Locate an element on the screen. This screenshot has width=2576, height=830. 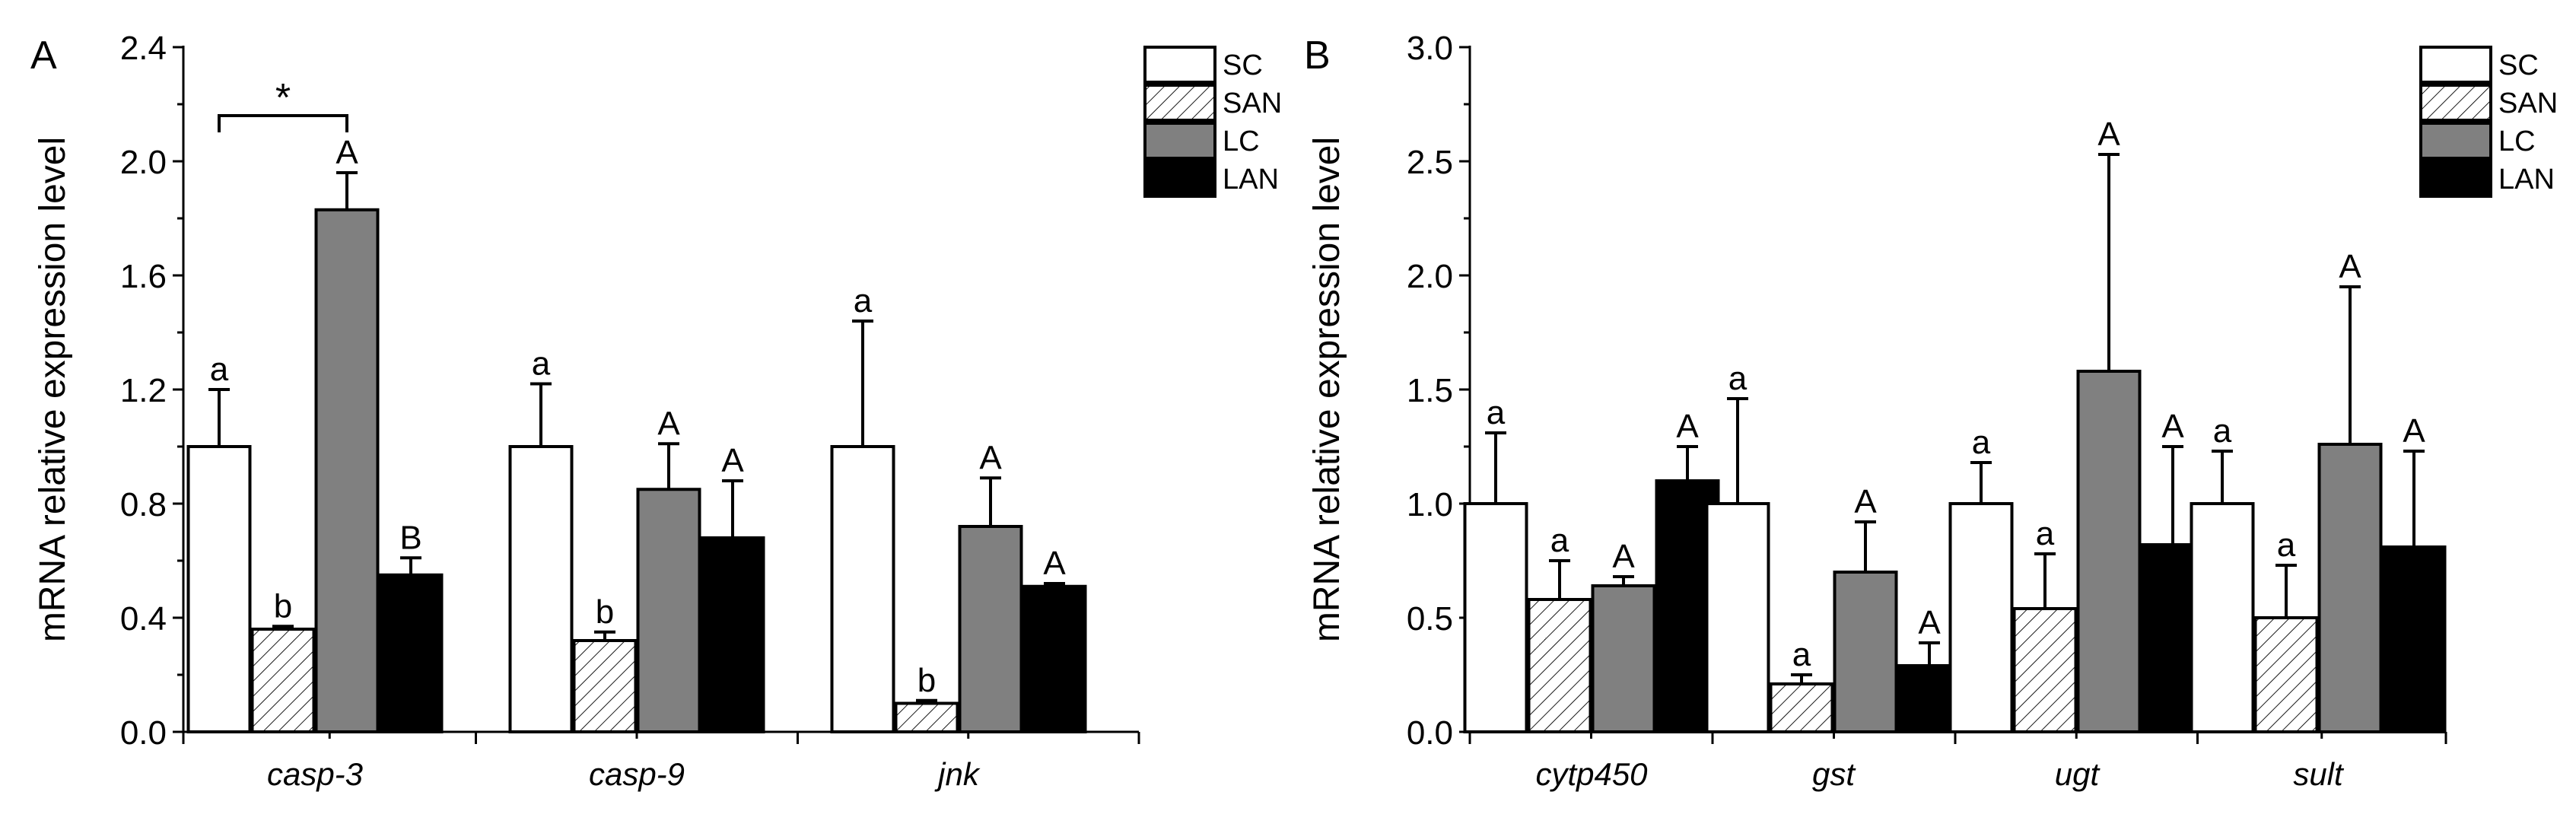
bar-lc-ugt is located at coordinates (2109, 551).